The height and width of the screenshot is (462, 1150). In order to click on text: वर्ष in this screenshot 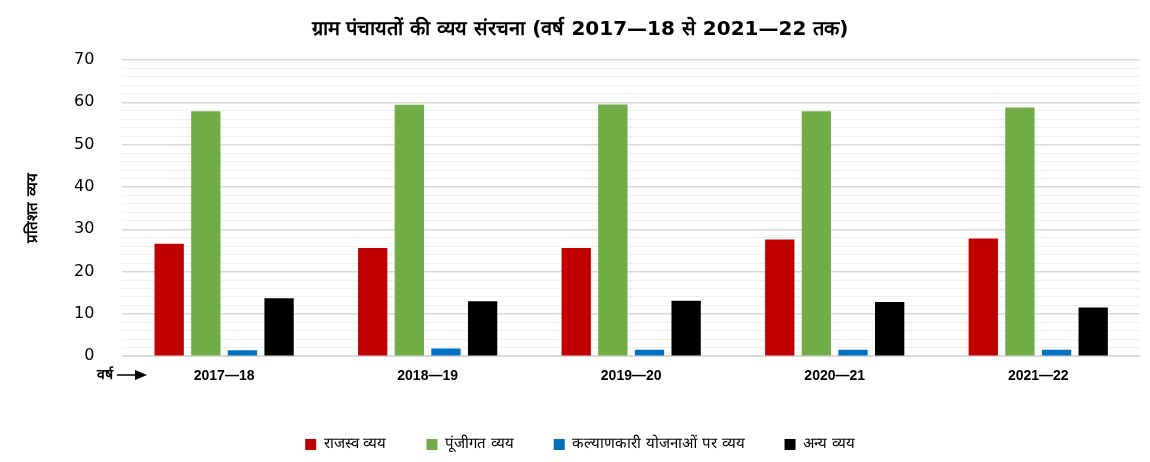, I will do `click(105, 373)`.